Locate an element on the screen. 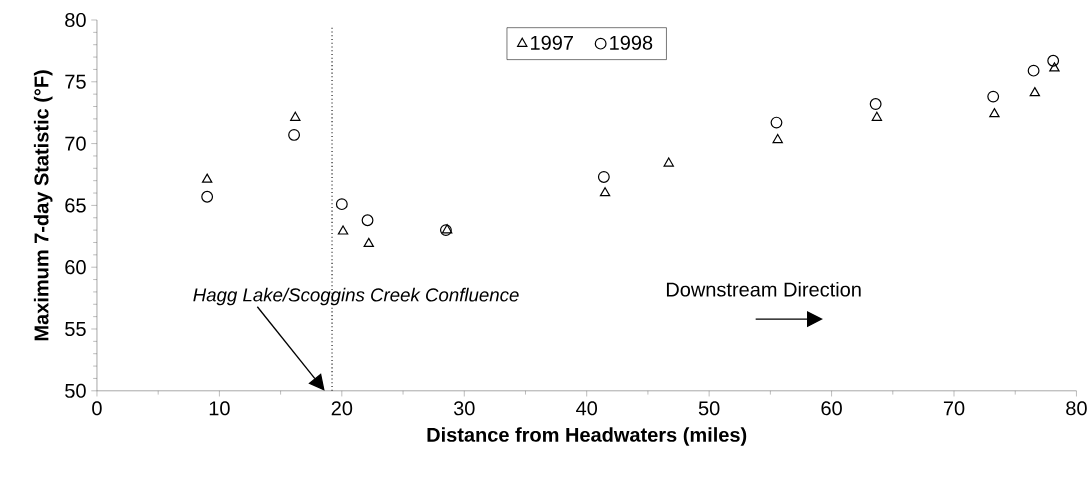 This screenshot has height=482, width=1092. annotation: Hagg Lake/Scoggins Creek Confluence is located at coordinates (356, 296).